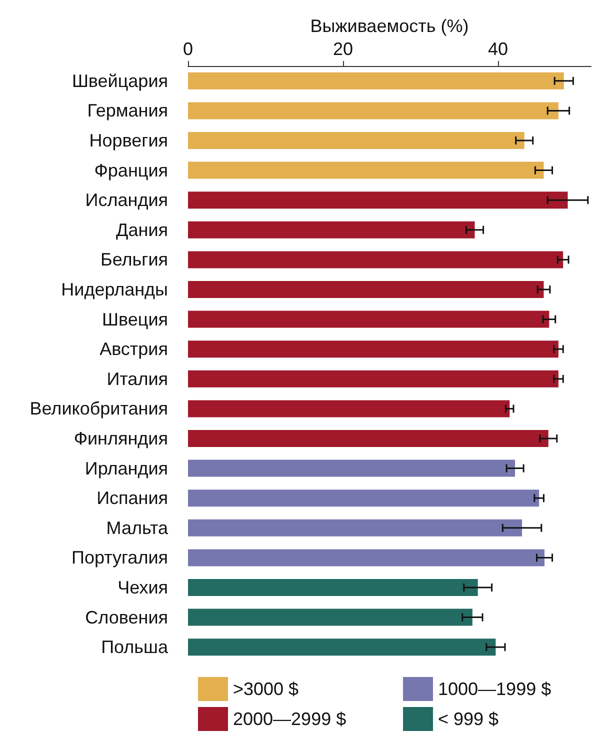 The width and height of the screenshot is (599, 744). I want to click on y-tick-label: Швеция, so click(135, 319).